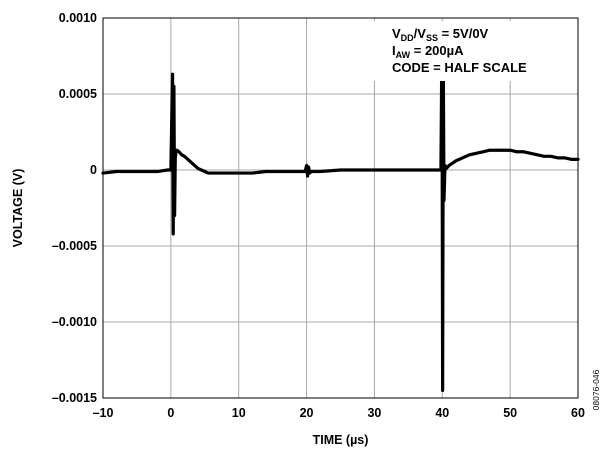  I want to click on x-tick-label: –10, so click(103, 413).